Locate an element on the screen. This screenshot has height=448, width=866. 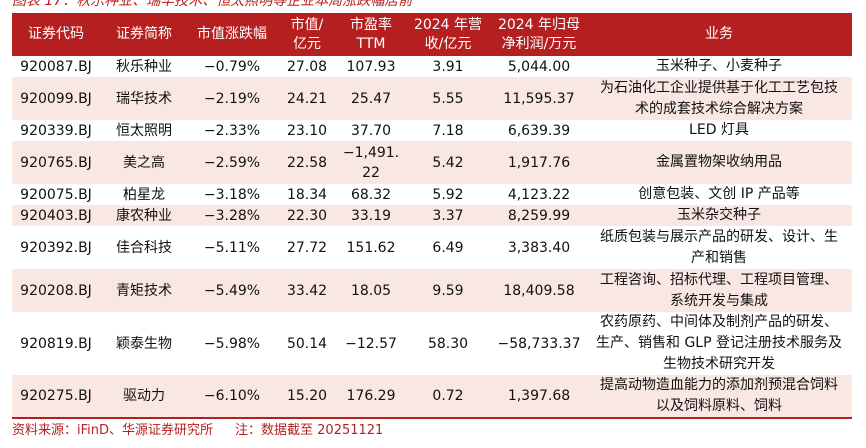
pe-ttm-cell: 68.32 is located at coordinates (371, 194).